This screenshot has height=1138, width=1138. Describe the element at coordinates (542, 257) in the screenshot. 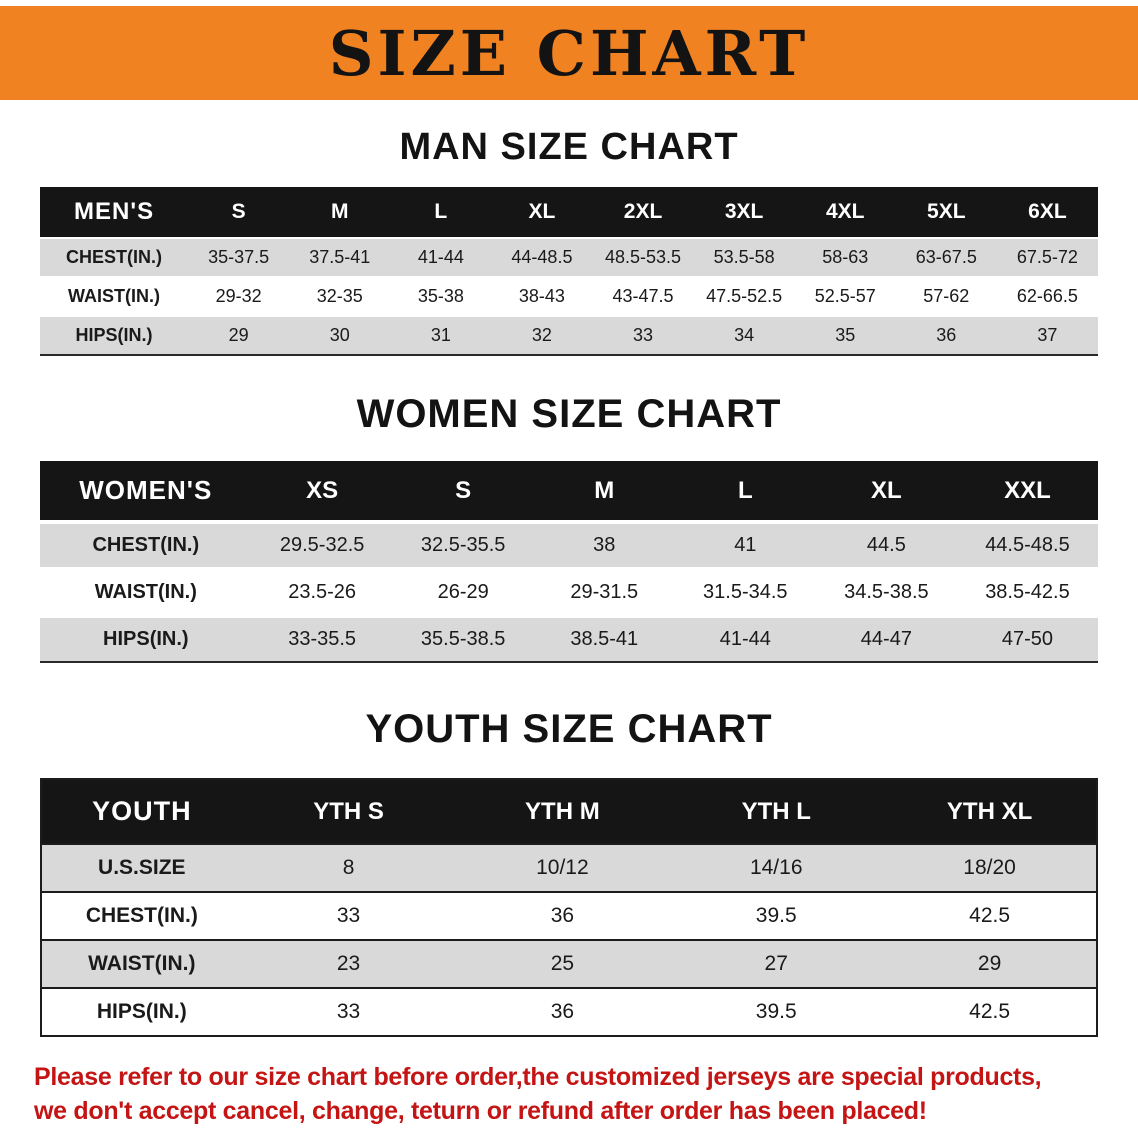

I see `value-cell: 44-48.5` at that location.